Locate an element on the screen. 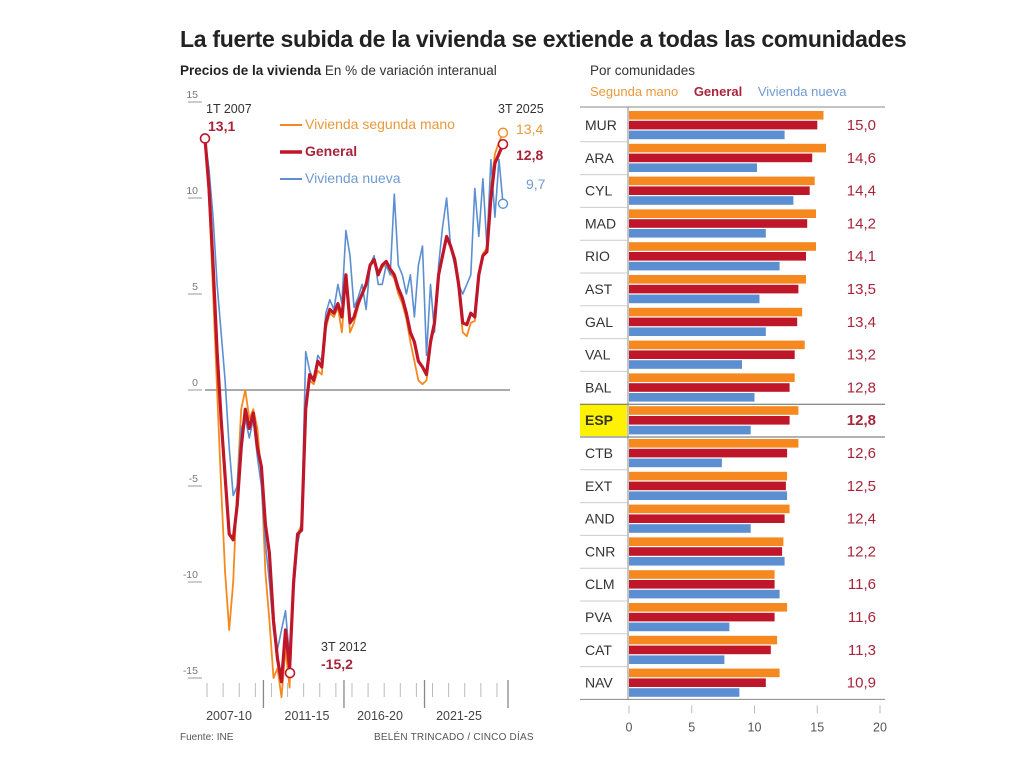 Image resolution: width=1024 pixels, height=768 pixels. bar-general-mur is located at coordinates (723, 125).